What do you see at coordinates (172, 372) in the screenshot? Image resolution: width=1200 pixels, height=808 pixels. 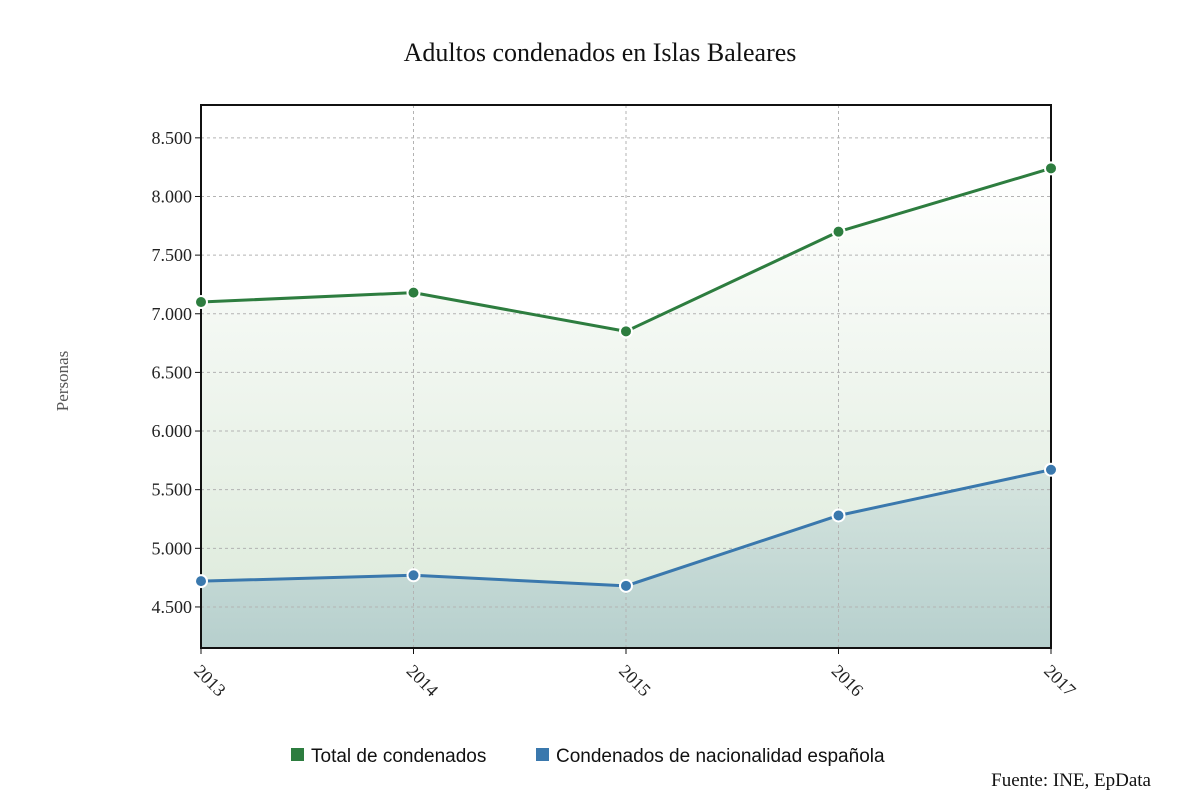 I see `y-tick-label: 6.500` at bounding box center [172, 372].